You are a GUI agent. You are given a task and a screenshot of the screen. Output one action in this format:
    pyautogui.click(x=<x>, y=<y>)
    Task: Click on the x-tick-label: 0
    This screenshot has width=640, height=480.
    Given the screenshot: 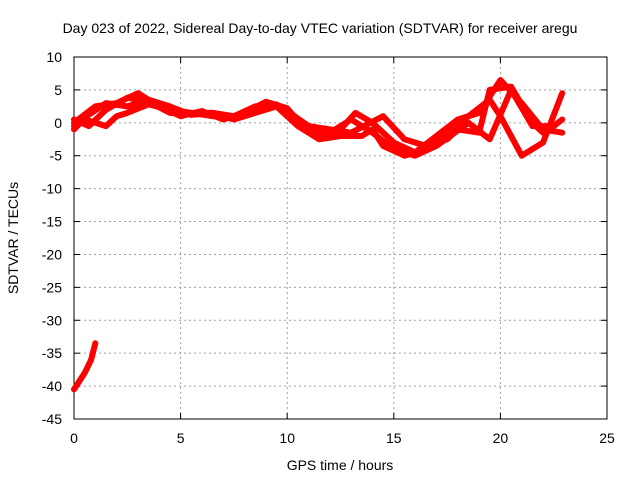 What is the action you would take?
    pyautogui.click(x=74, y=438)
    